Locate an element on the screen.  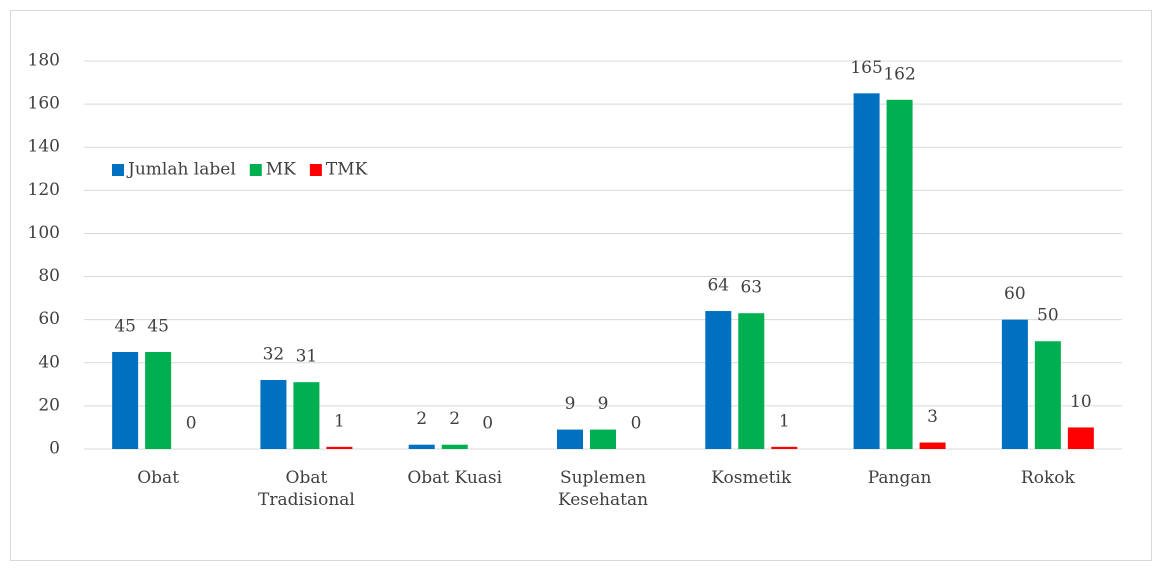
data-label: 60 is located at coordinates (1015, 294).